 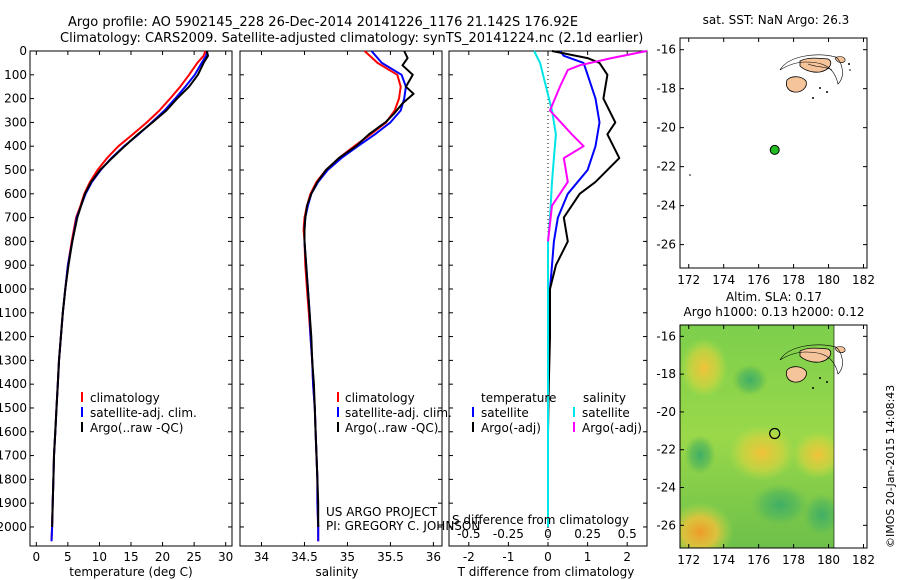 I want to click on depth-tick-label: 900, so click(x=15, y=265).